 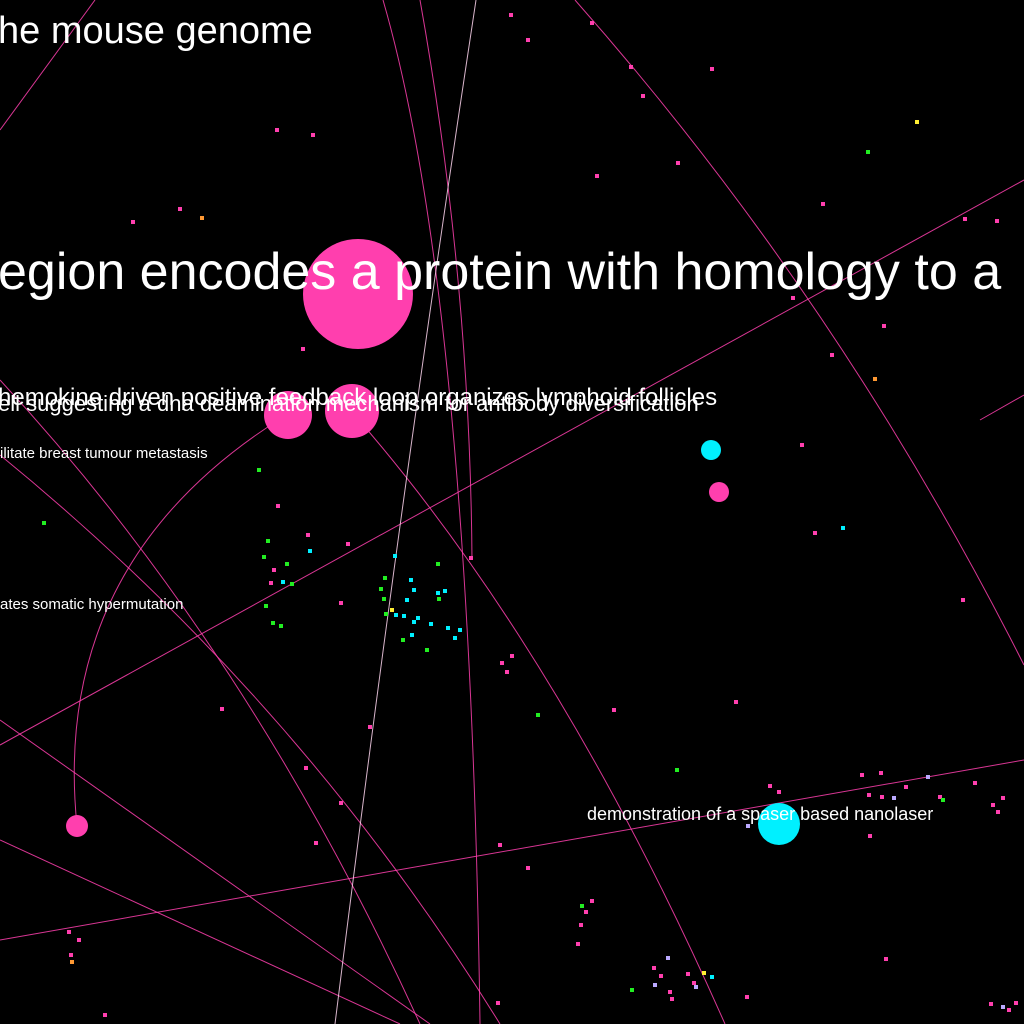 What do you see at coordinates (92, 604) in the screenshot?
I see `node-label-somatic-hypermutation: ates somatic hypermutation` at bounding box center [92, 604].